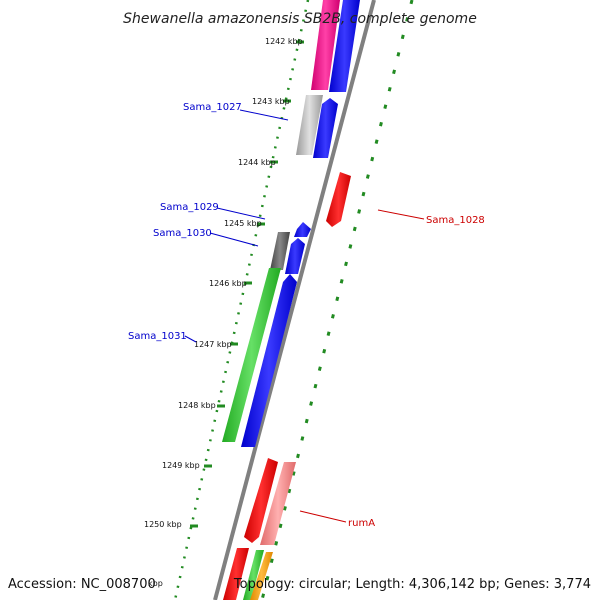 The image size is (600, 600). I want to click on tick-label: 1245 kbp, so click(243, 223).